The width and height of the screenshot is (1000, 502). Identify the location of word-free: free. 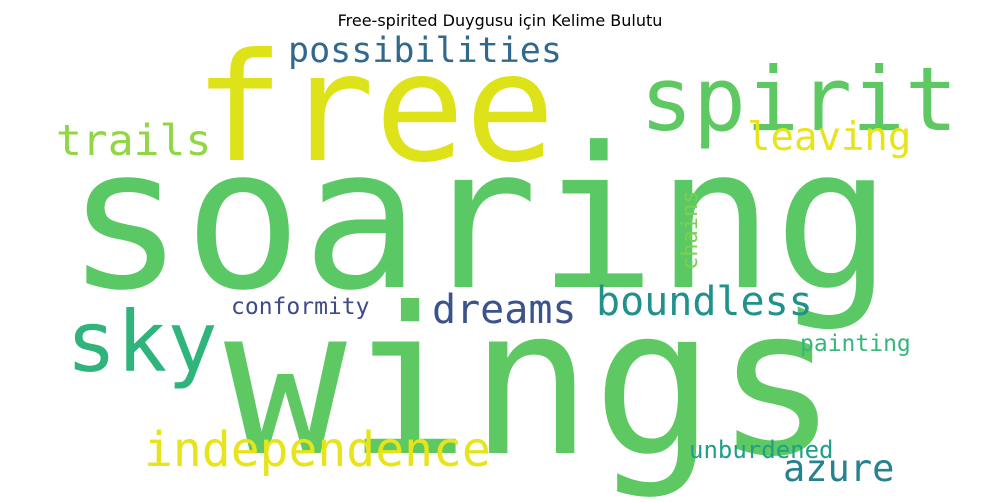
(375, 109).